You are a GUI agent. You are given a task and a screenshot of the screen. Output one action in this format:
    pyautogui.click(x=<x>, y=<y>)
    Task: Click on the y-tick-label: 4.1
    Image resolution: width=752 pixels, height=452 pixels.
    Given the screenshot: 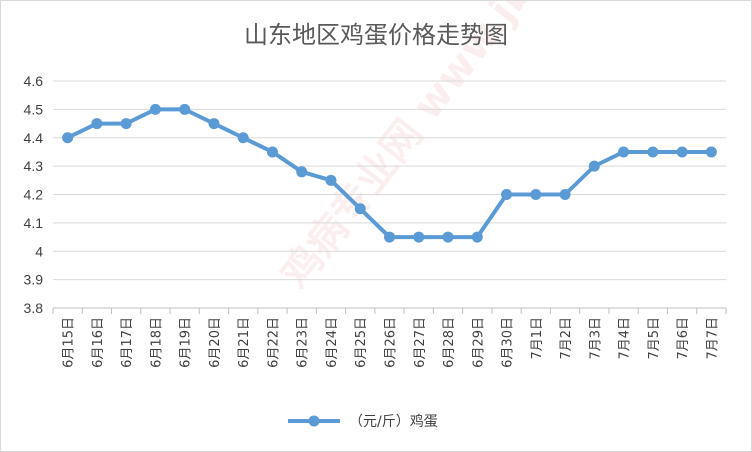 What is the action you would take?
    pyautogui.click(x=34, y=223)
    